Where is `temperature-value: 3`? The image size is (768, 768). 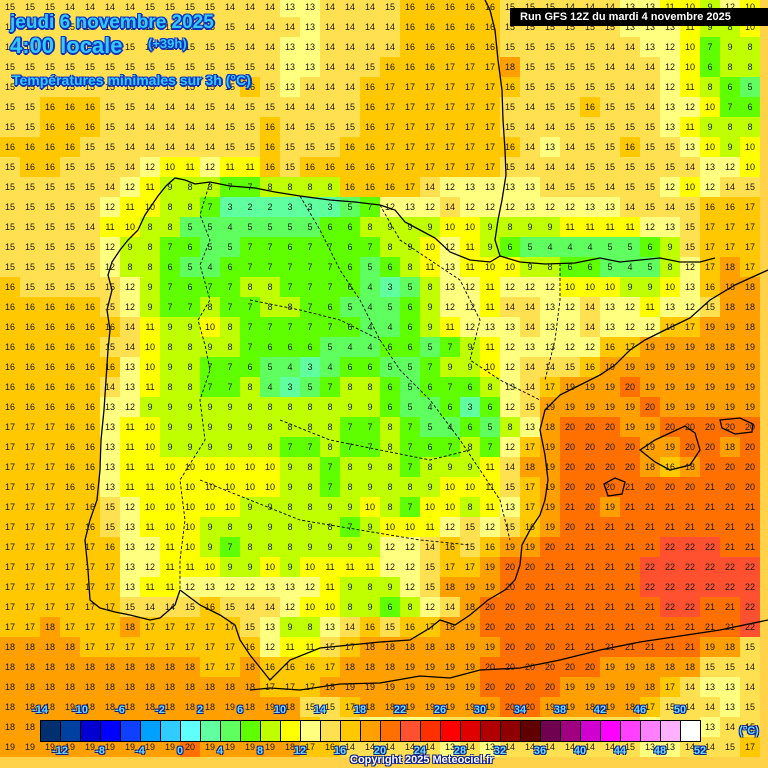 temperature-value: 3 is located at coordinates (290, 387).